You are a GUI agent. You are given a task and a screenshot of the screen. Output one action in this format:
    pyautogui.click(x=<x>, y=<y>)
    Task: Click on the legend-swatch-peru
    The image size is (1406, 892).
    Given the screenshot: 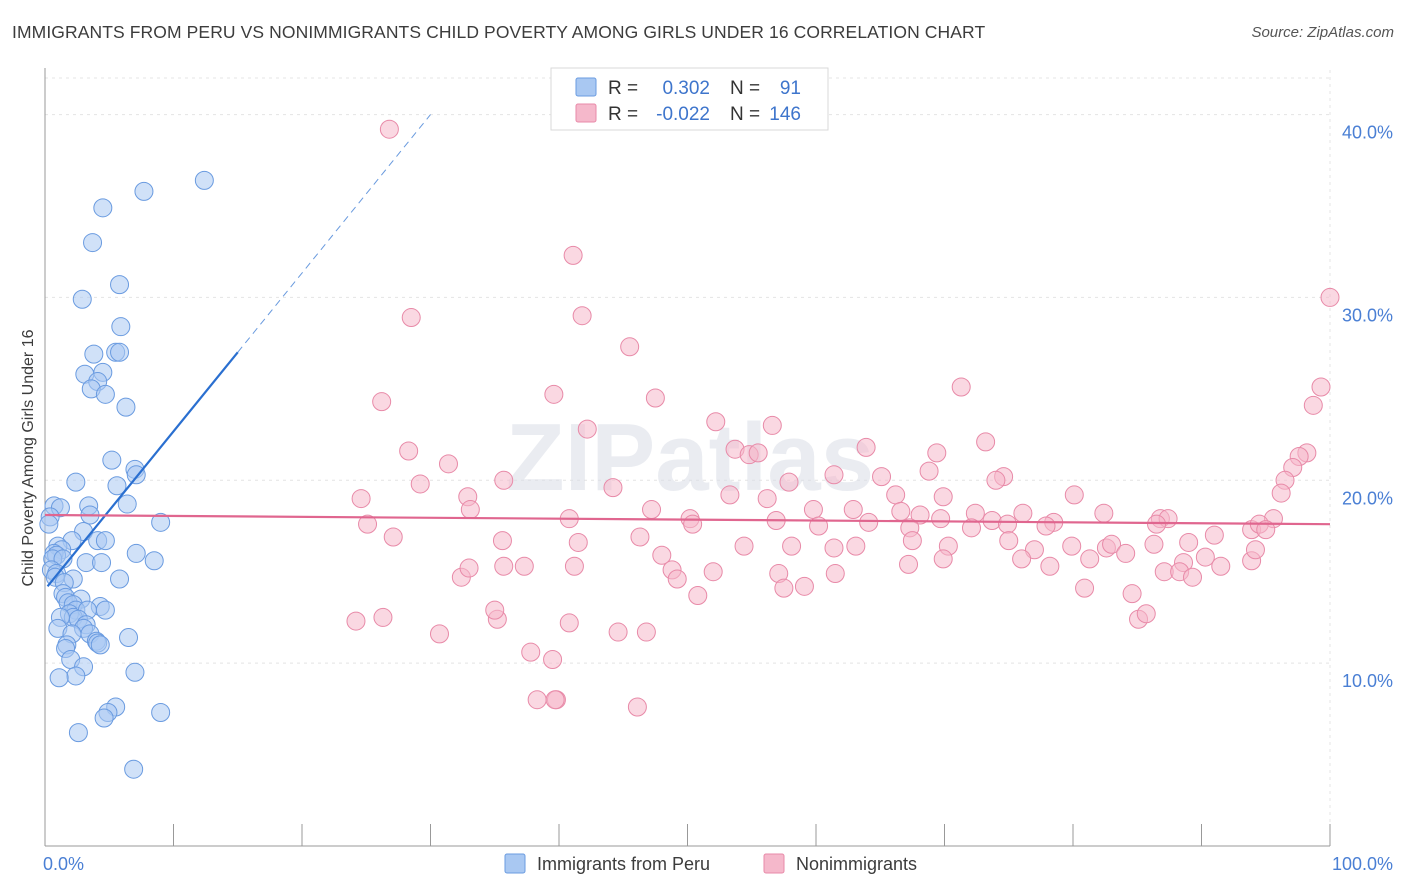 What is the action you would take?
    pyautogui.click(x=586, y=87)
    